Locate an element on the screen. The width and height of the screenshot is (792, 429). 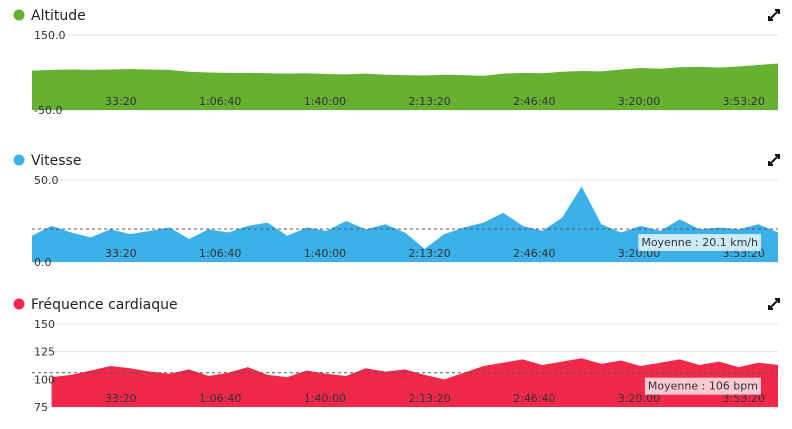
y-tick-label: 75 is located at coordinates (41, 407).